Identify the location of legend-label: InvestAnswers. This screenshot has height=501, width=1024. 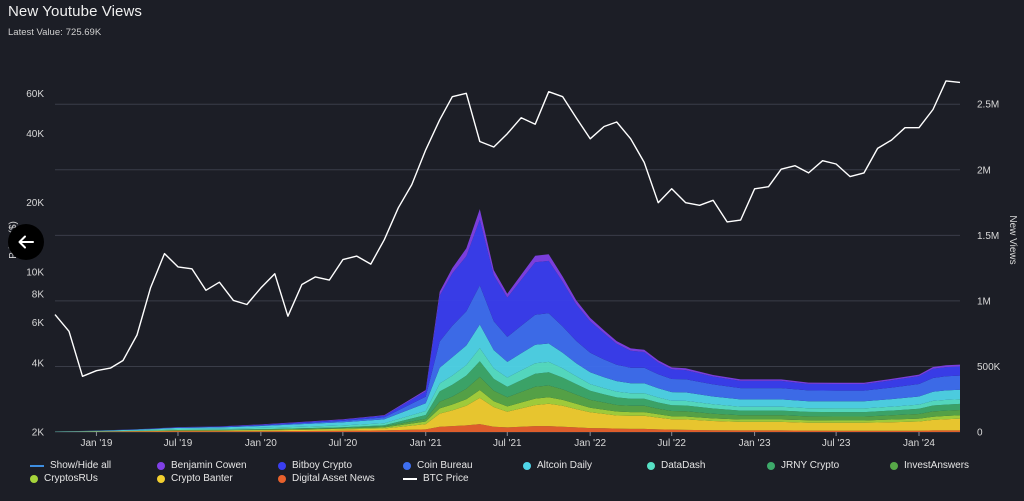
(937, 465).